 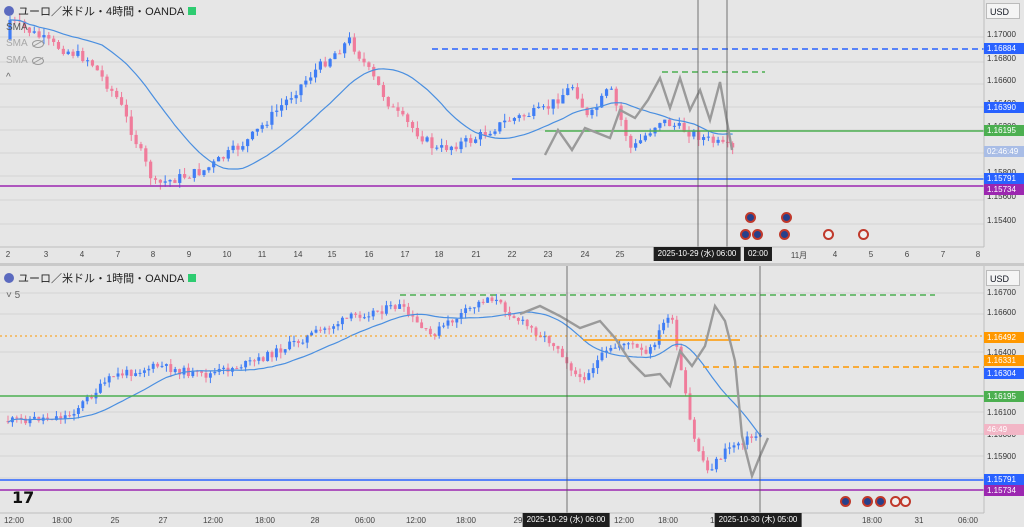 I want to click on price-tick: 1.16100, so click(x=1001, y=412).